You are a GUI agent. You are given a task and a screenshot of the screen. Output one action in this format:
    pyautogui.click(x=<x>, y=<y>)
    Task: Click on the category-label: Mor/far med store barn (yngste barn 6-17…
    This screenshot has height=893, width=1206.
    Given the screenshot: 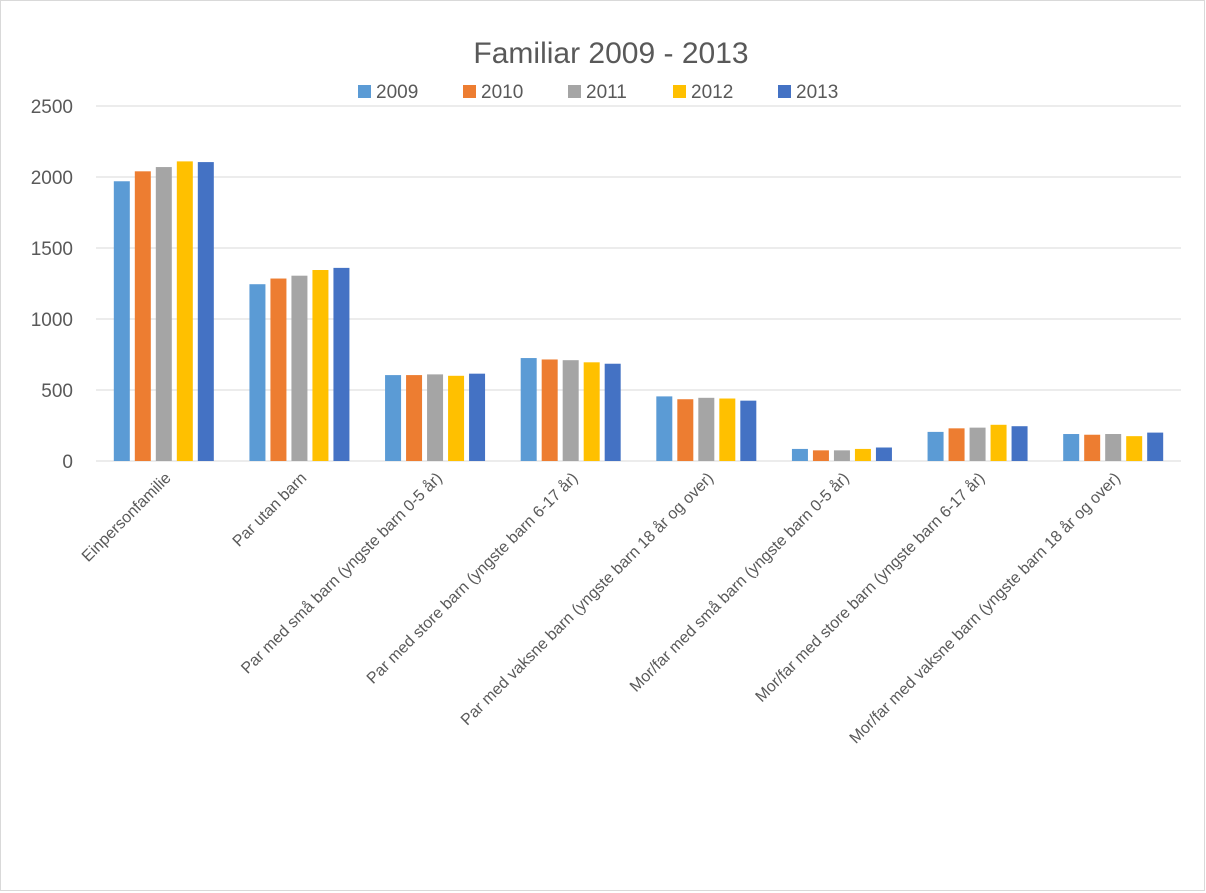 What is the action you would take?
    pyautogui.click(x=870, y=587)
    